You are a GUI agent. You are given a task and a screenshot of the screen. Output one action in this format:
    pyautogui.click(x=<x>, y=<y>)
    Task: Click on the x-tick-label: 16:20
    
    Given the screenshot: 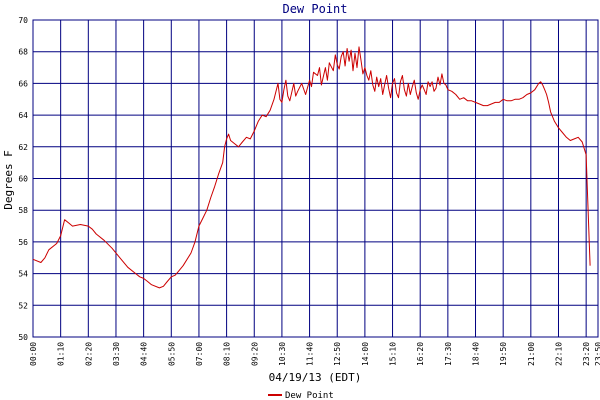 What is the action you would take?
    pyautogui.click(x=420, y=354)
    